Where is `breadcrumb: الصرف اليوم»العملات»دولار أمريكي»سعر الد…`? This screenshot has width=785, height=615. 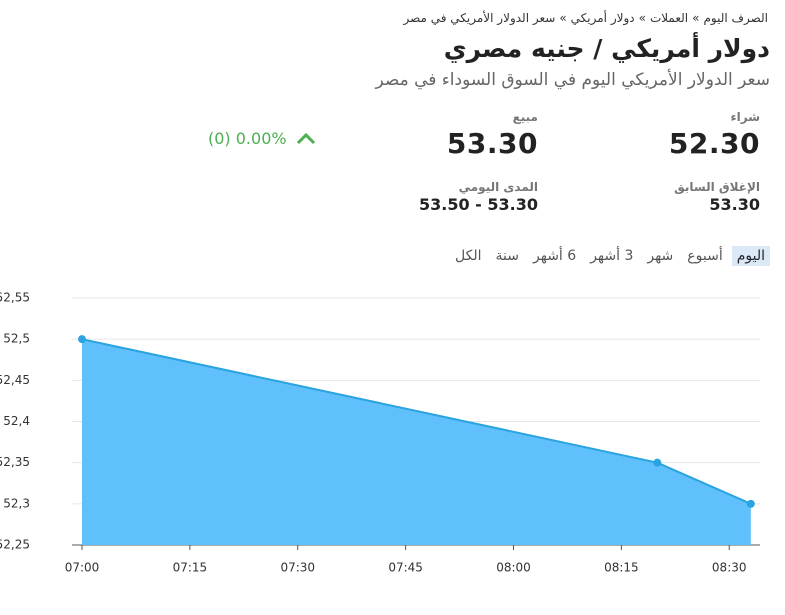
breadcrumb: الصرف اليوم»العملات»دولار أمريكي»سعر الد… is located at coordinates (585, 18).